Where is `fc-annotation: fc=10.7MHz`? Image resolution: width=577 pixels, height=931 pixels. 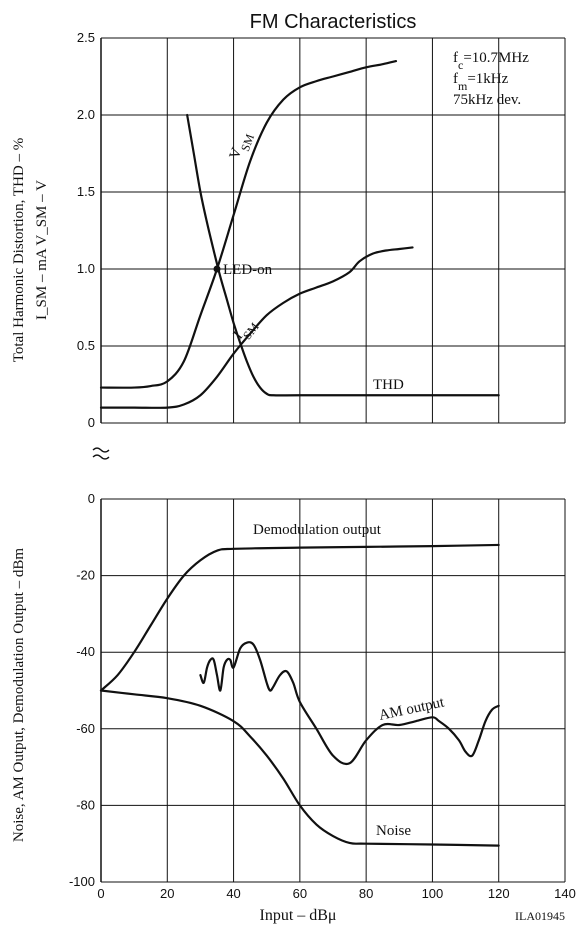 fc-annotation: fc=10.7MHz is located at coordinates (491, 61).